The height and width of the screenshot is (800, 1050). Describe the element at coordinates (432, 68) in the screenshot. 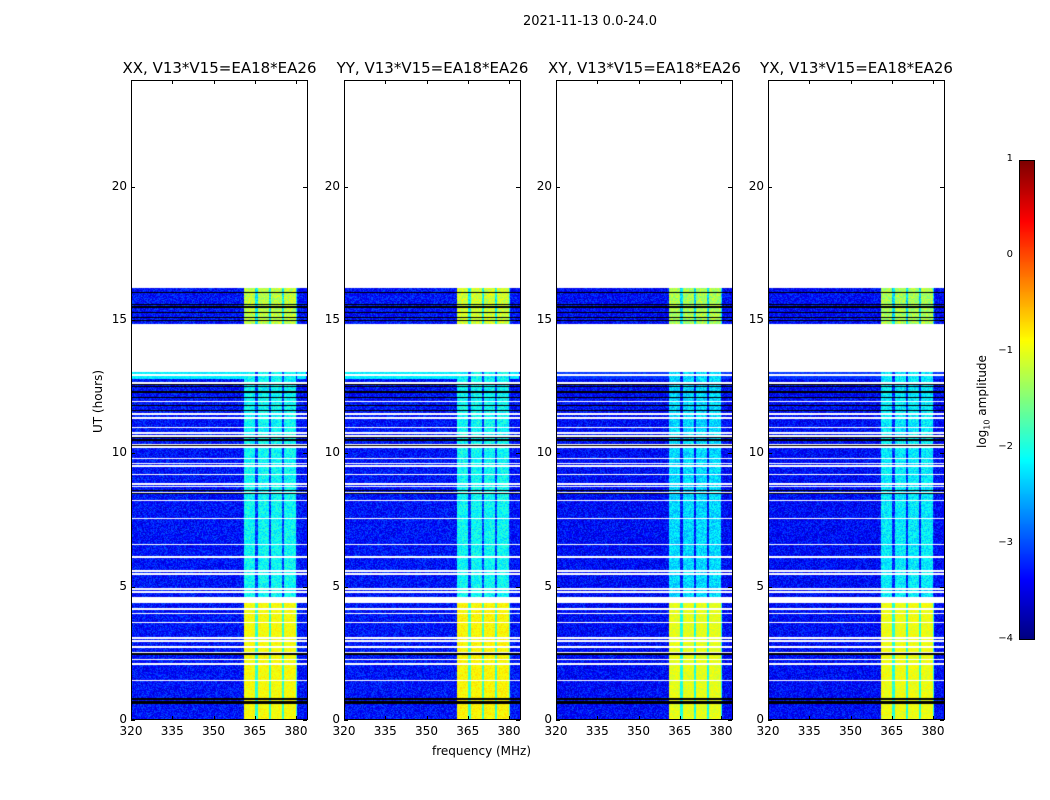

I see `panel-title: YY, V13*V15=EA18*EA26` at that location.